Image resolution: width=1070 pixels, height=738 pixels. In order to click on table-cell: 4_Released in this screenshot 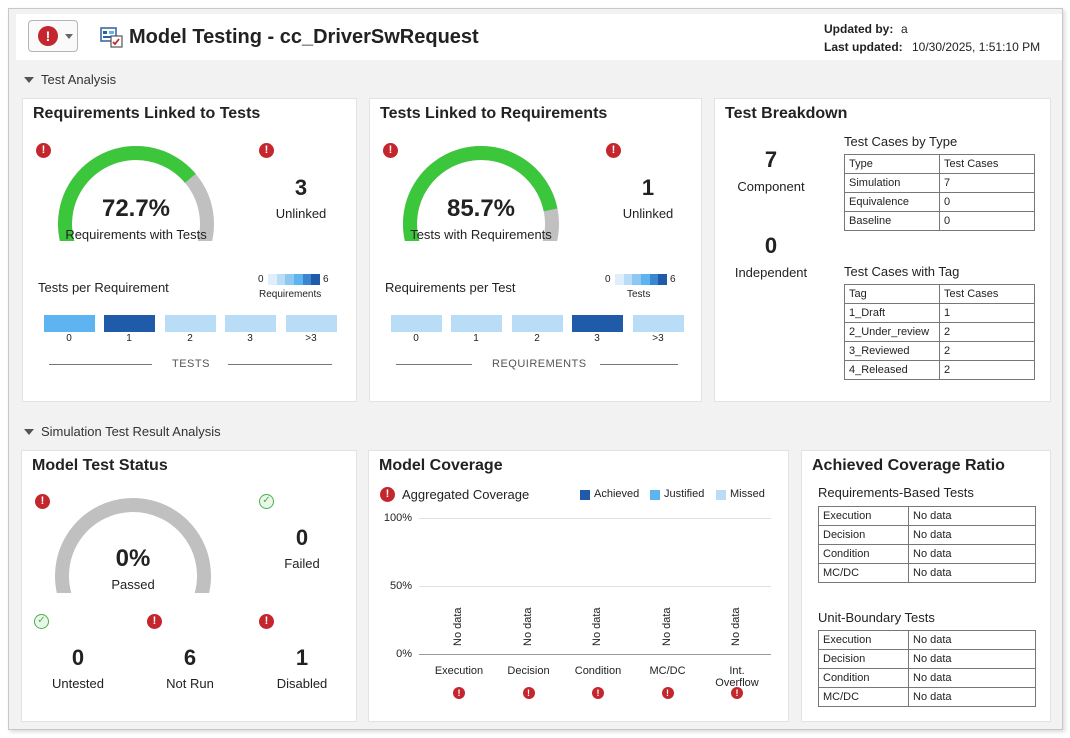, I will do `click(892, 370)`.